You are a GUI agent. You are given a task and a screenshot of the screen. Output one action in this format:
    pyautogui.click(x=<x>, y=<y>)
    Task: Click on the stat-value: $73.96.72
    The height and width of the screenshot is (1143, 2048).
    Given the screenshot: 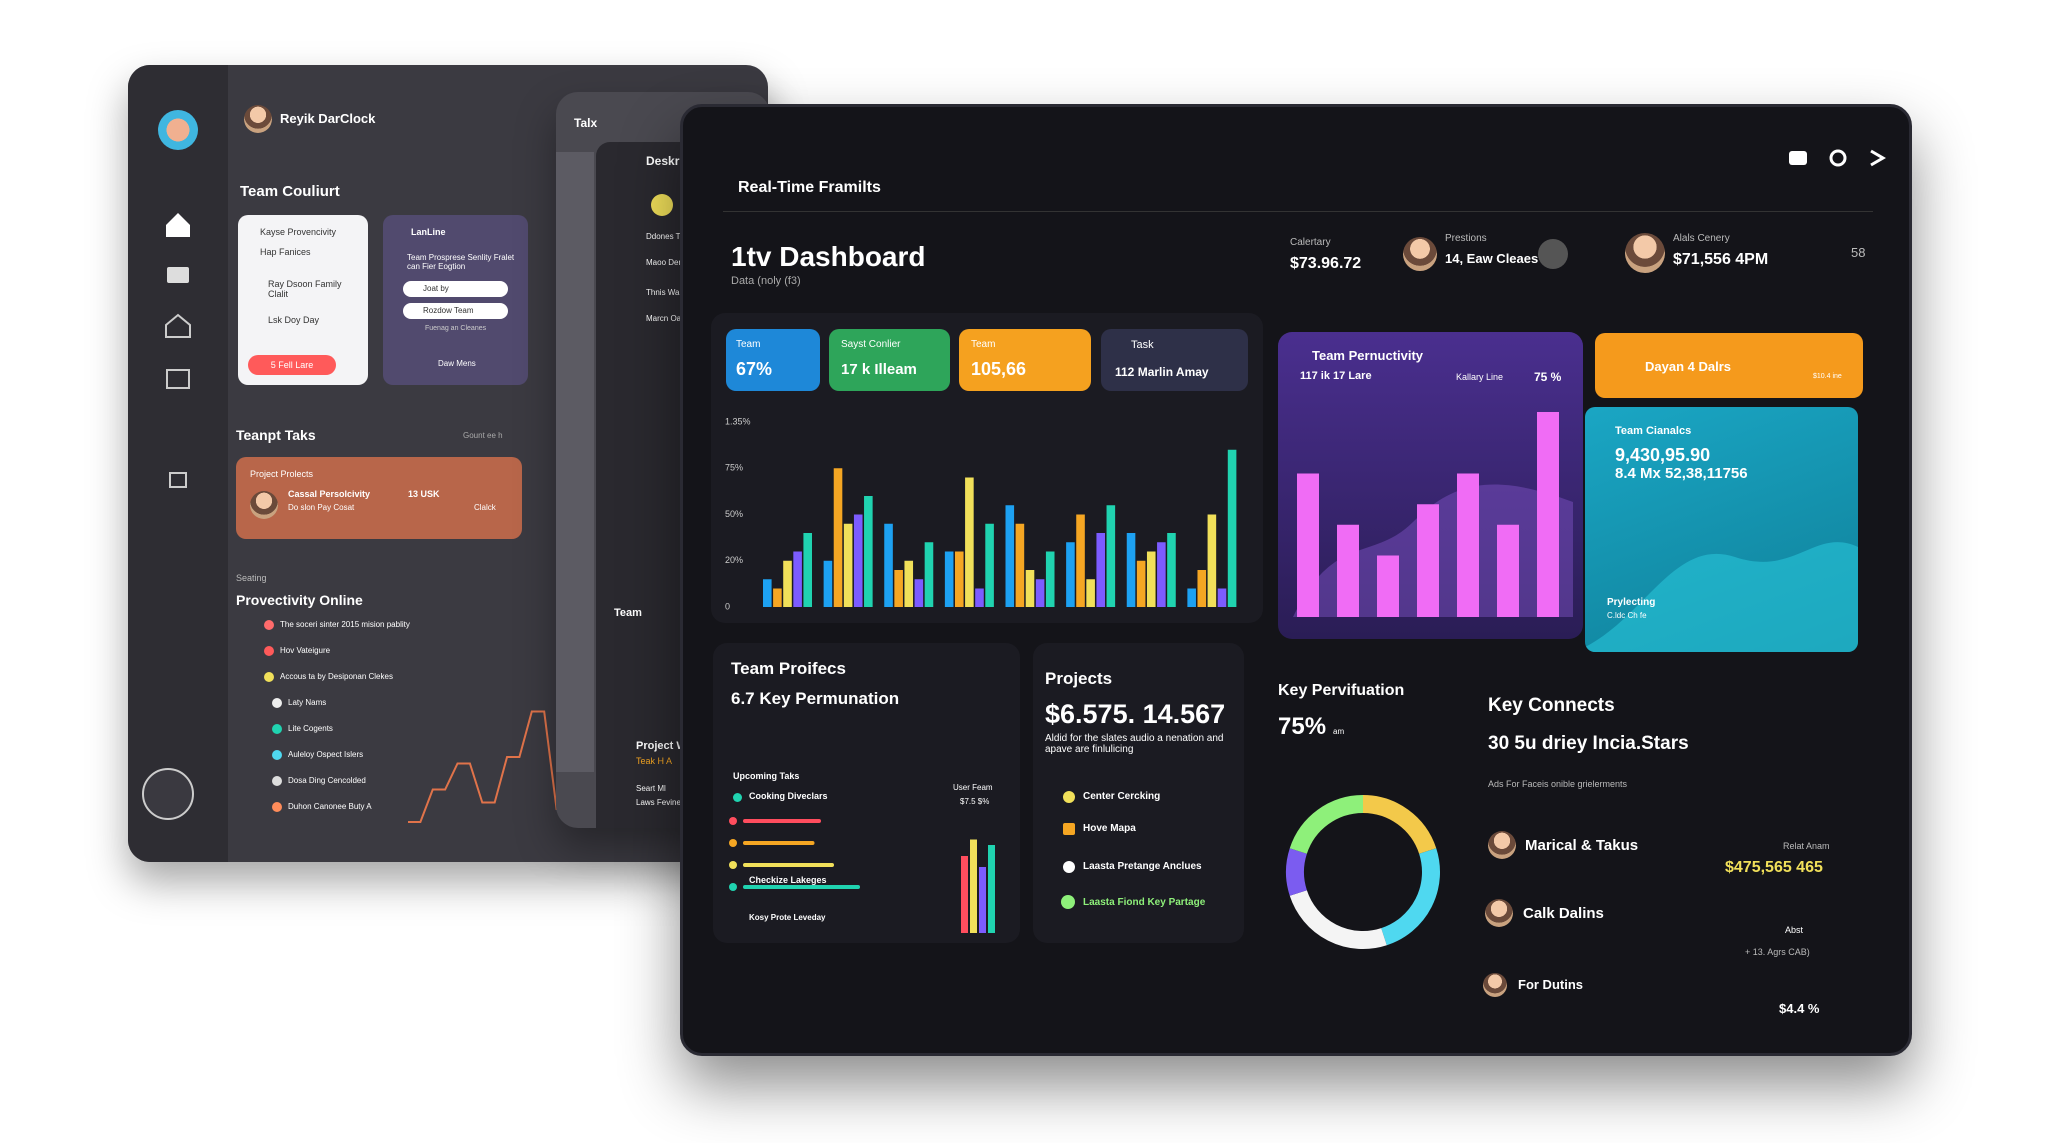 What is the action you would take?
    pyautogui.click(x=1326, y=263)
    